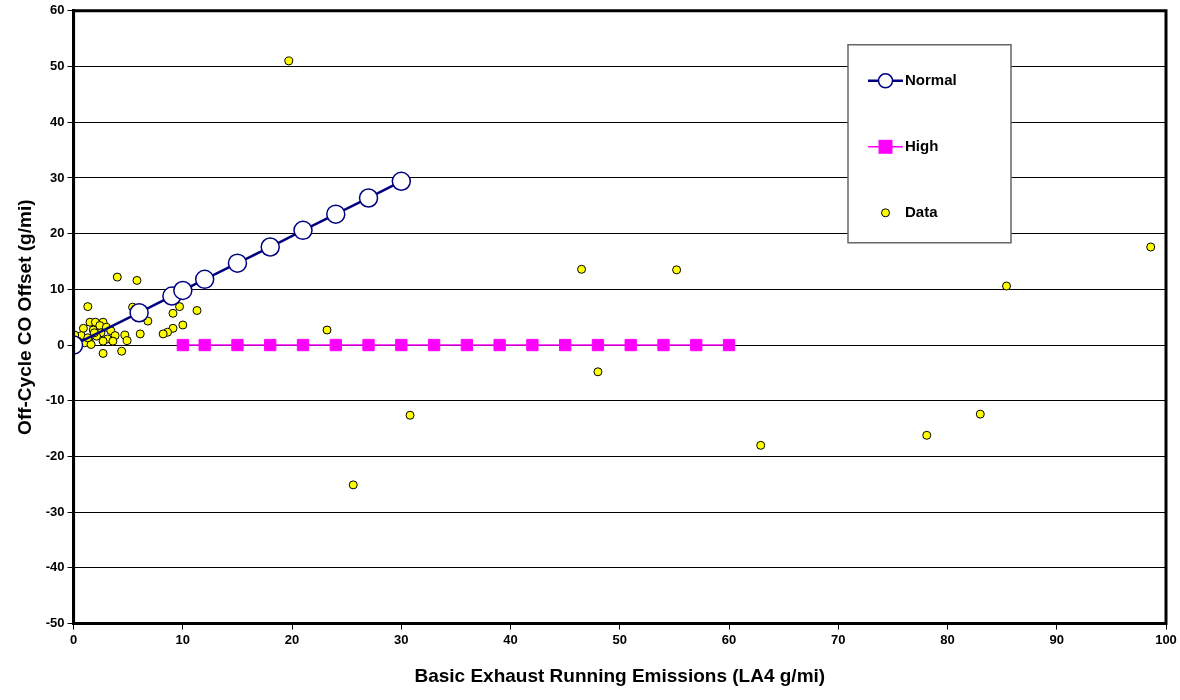 This screenshot has height=700, width=1180. Describe the element at coordinates (55, 511) in the screenshot. I see `y-tick-label: -30` at that location.